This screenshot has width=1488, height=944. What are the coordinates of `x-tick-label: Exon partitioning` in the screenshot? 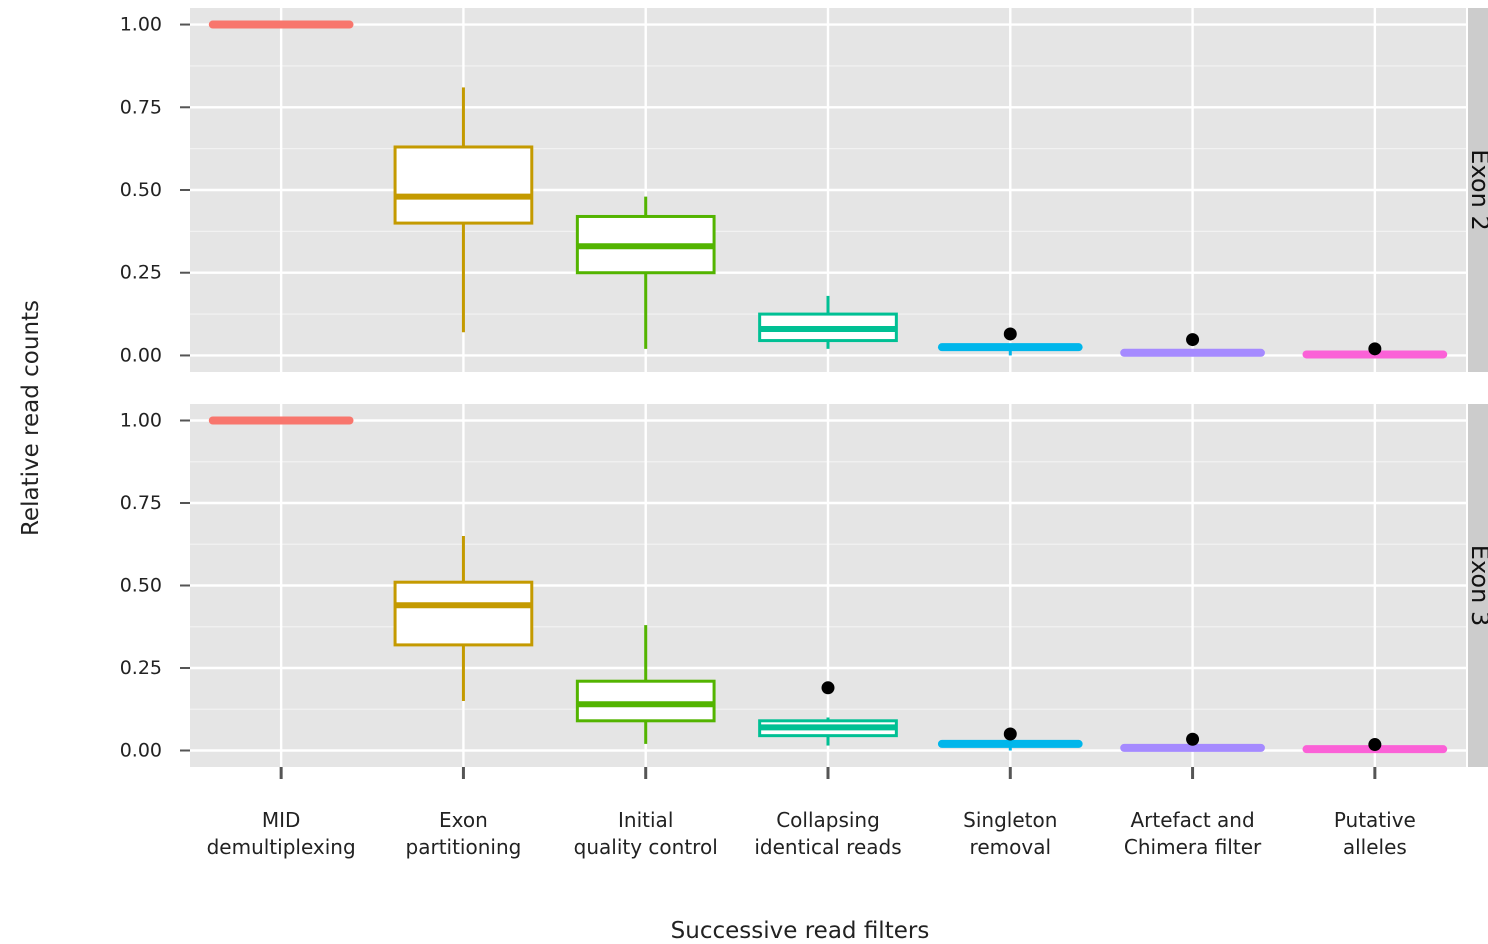 It's located at (464, 833).